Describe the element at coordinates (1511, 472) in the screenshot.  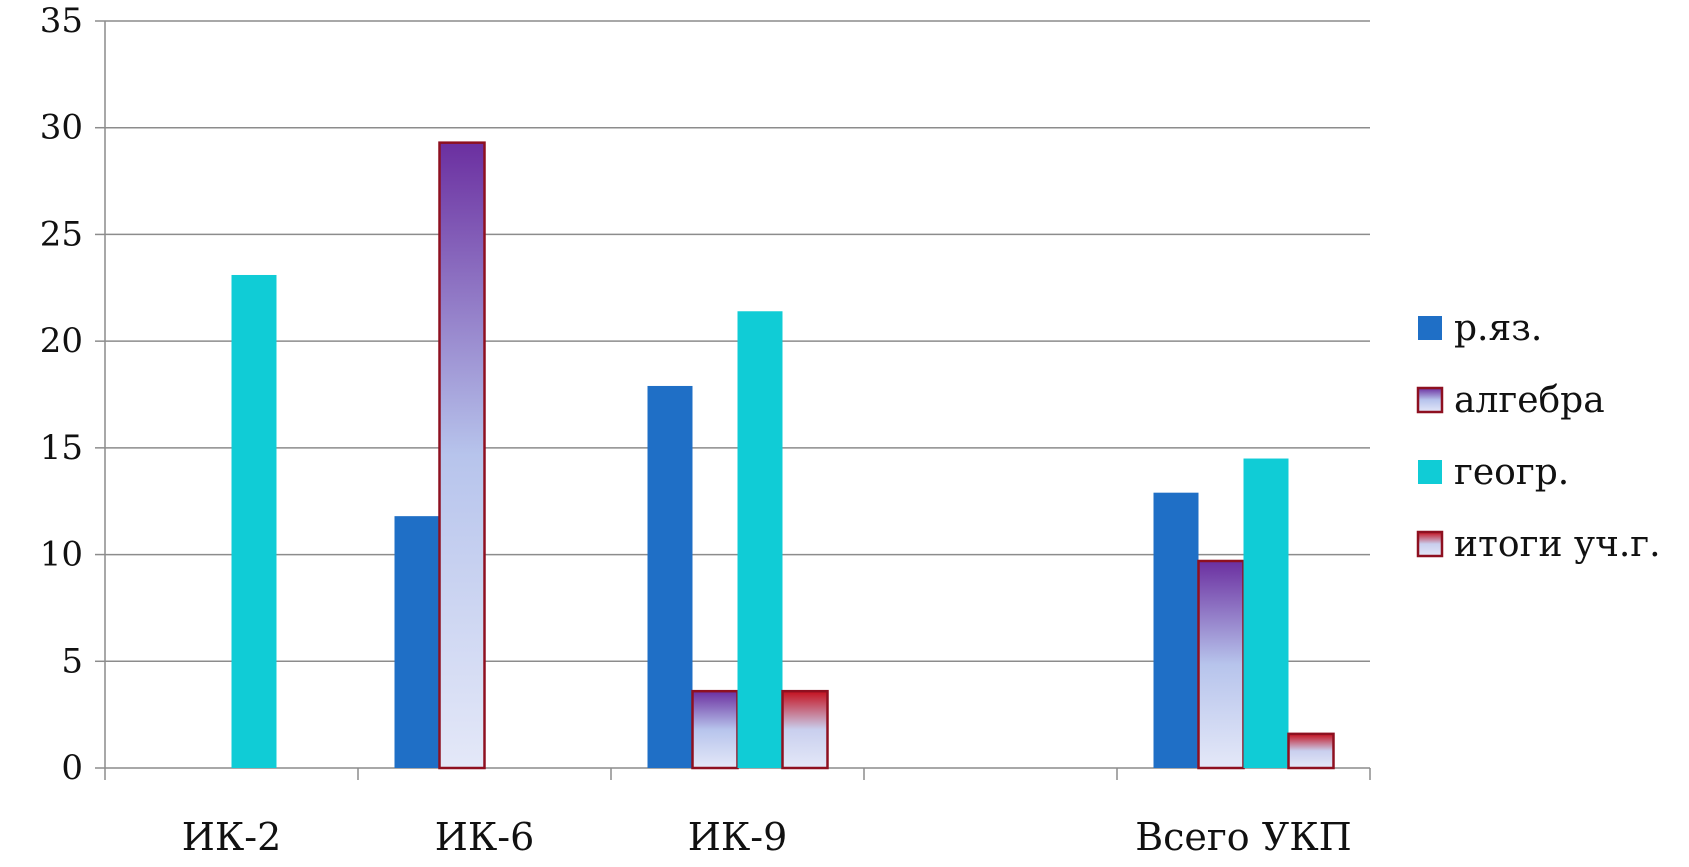
I see `legend-label-3: геогр.` at that location.